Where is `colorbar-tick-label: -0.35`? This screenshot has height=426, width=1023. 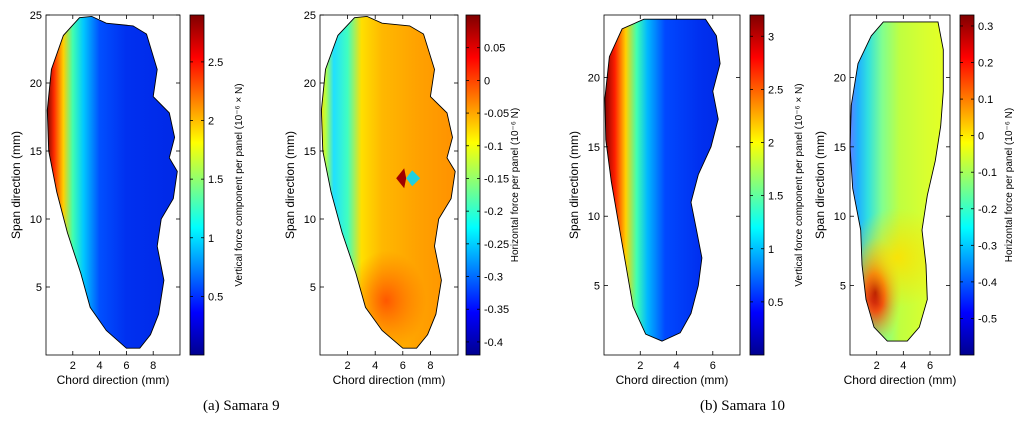
colorbar-tick-label: -0.35 is located at coordinates (496, 310).